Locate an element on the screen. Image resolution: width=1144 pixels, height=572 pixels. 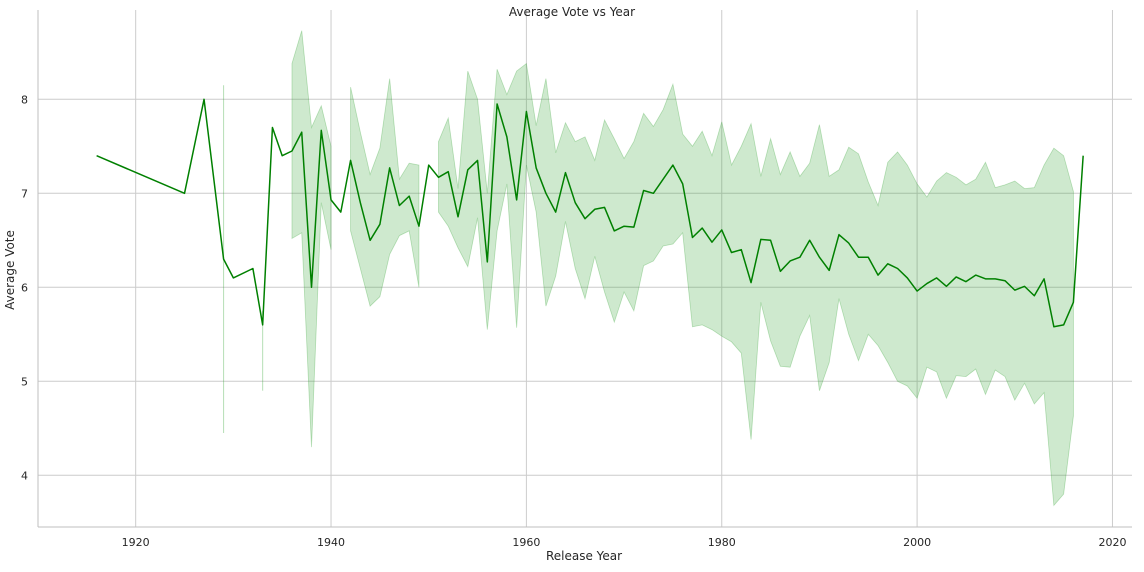
y-tick-label: 5 is located at coordinates (24, 381).